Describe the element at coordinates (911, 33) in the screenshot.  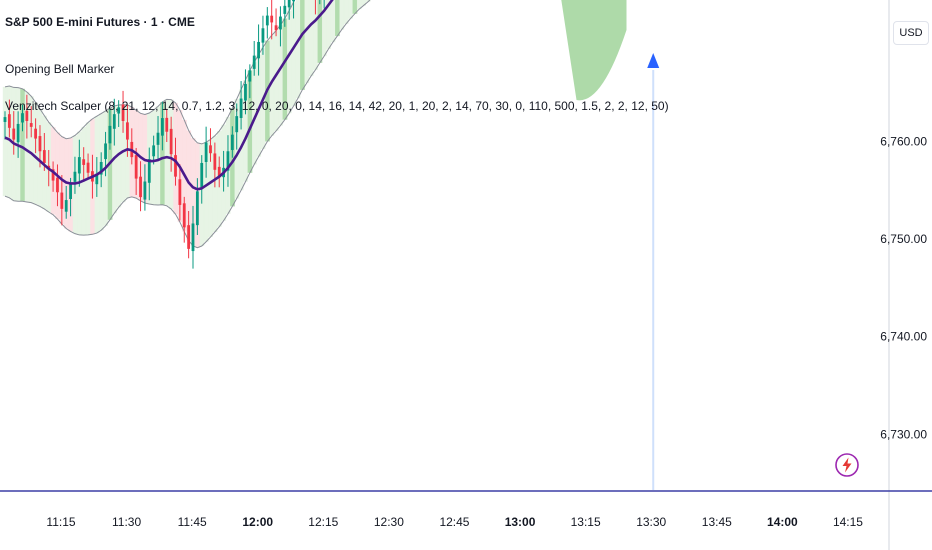
I see `currency-label: USD` at that location.